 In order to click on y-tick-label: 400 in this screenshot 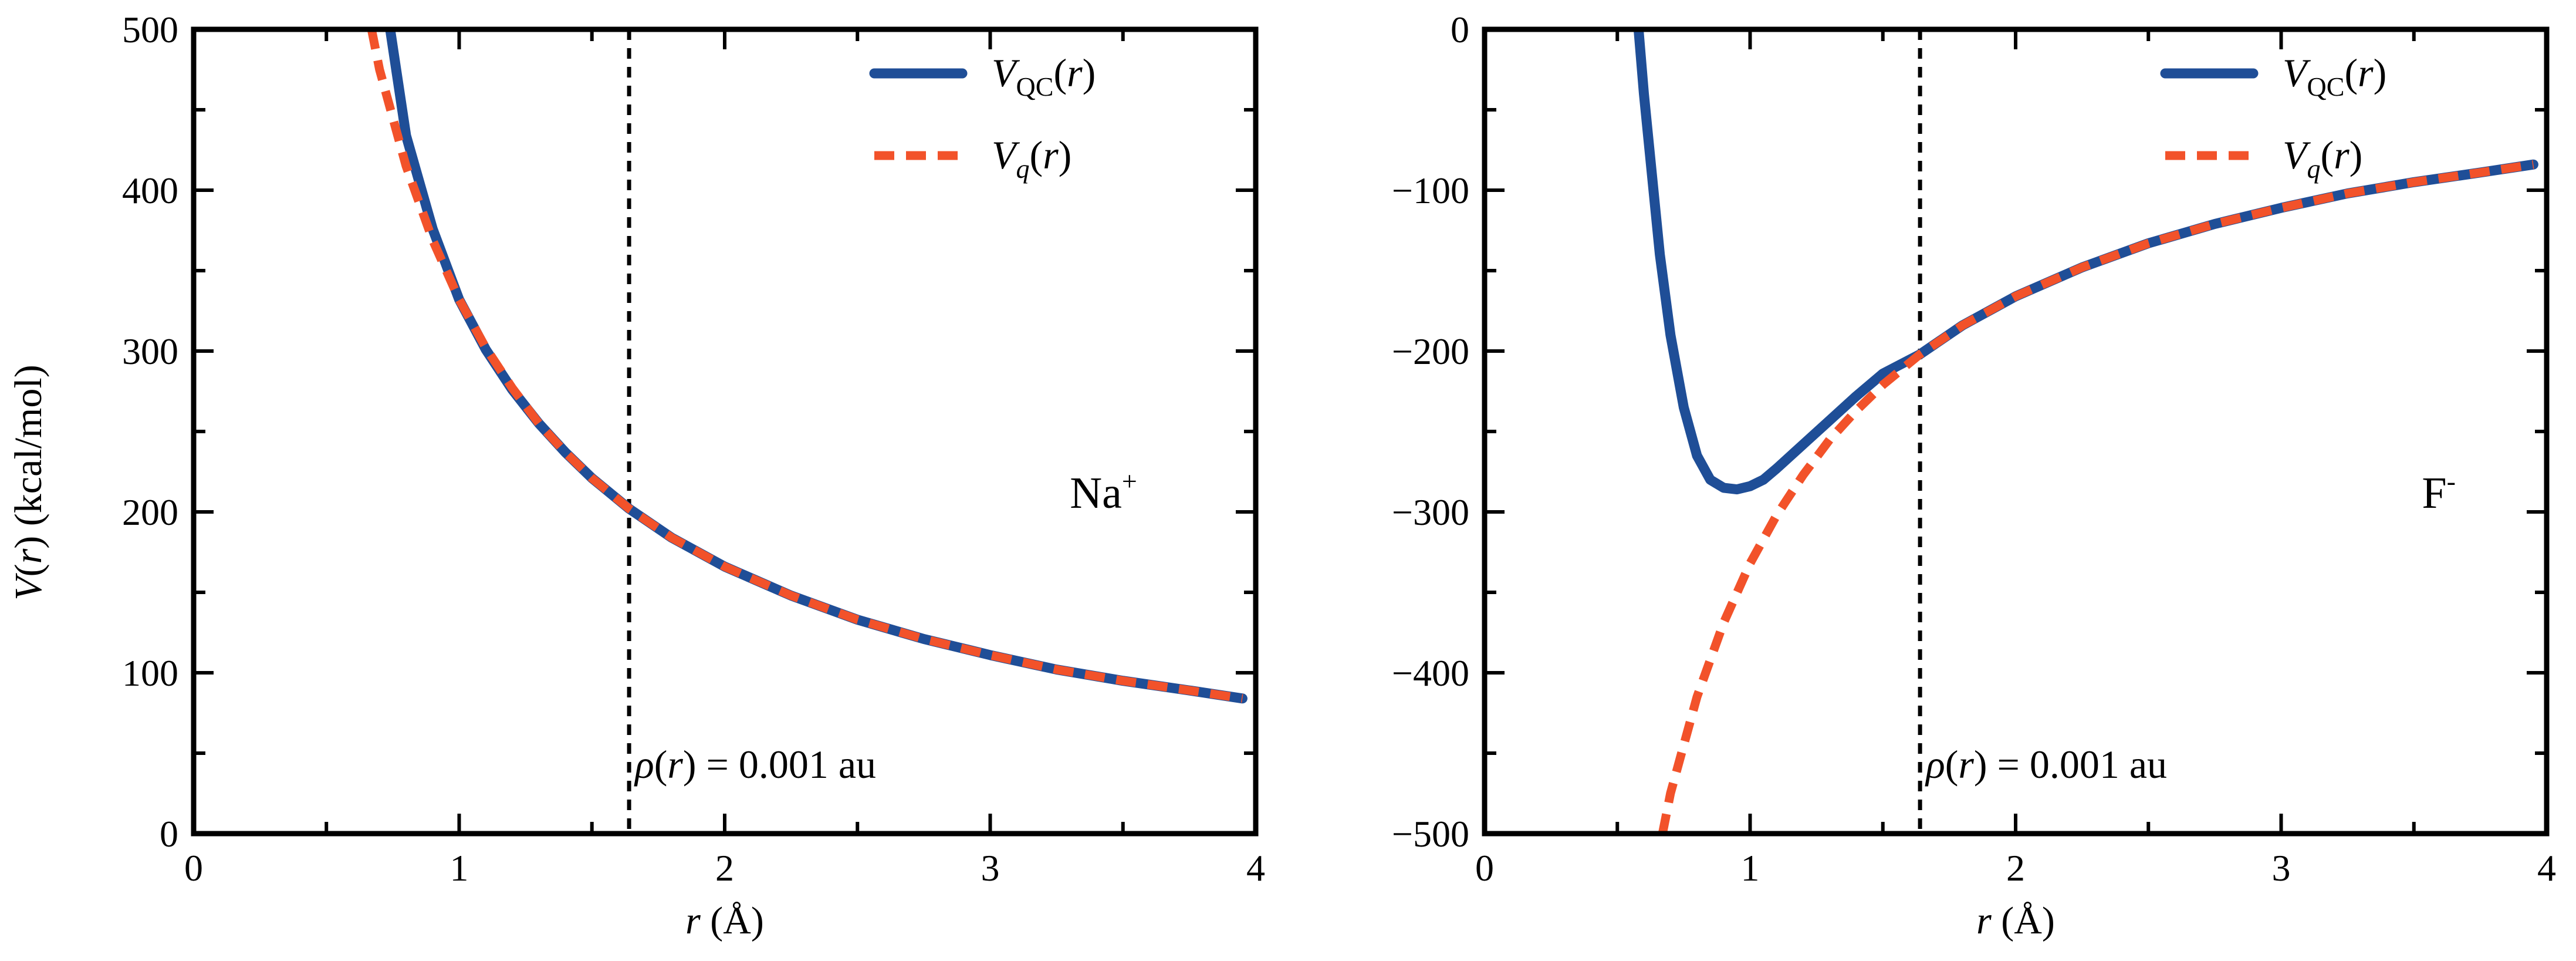, I will do `click(150, 190)`.